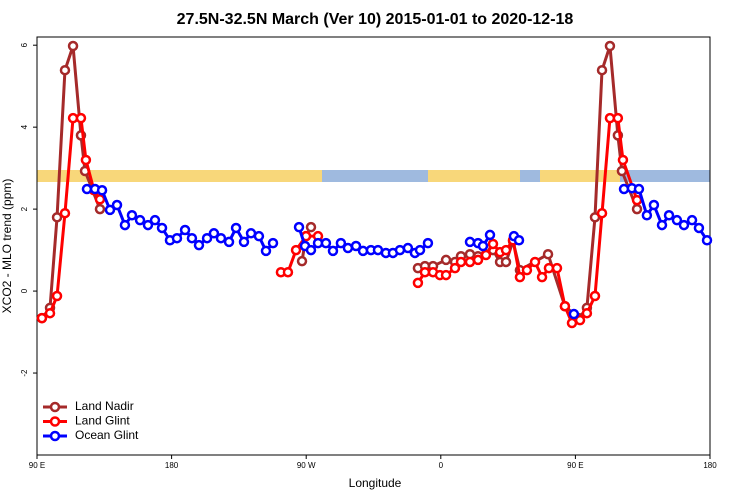 The height and width of the screenshot is (500, 750). What do you see at coordinates (375, 483) in the screenshot?
I see `x-axis-label: Longitude` at bounding box center [375, 483].